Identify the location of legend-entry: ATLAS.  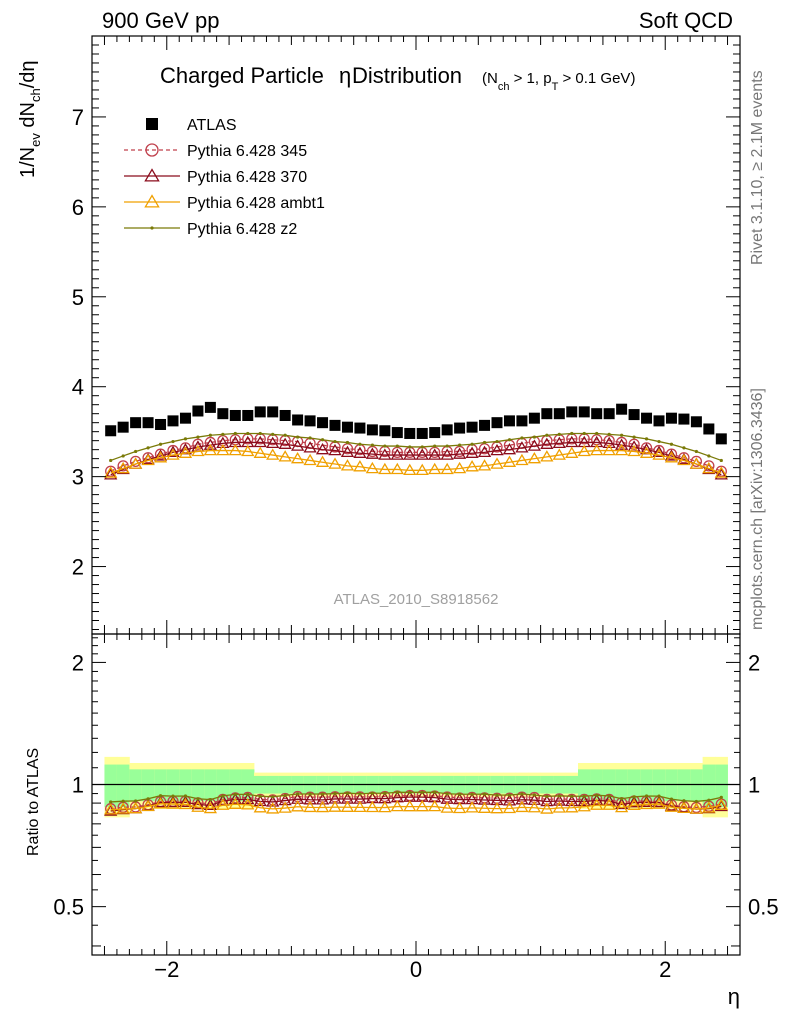
(191, 125).